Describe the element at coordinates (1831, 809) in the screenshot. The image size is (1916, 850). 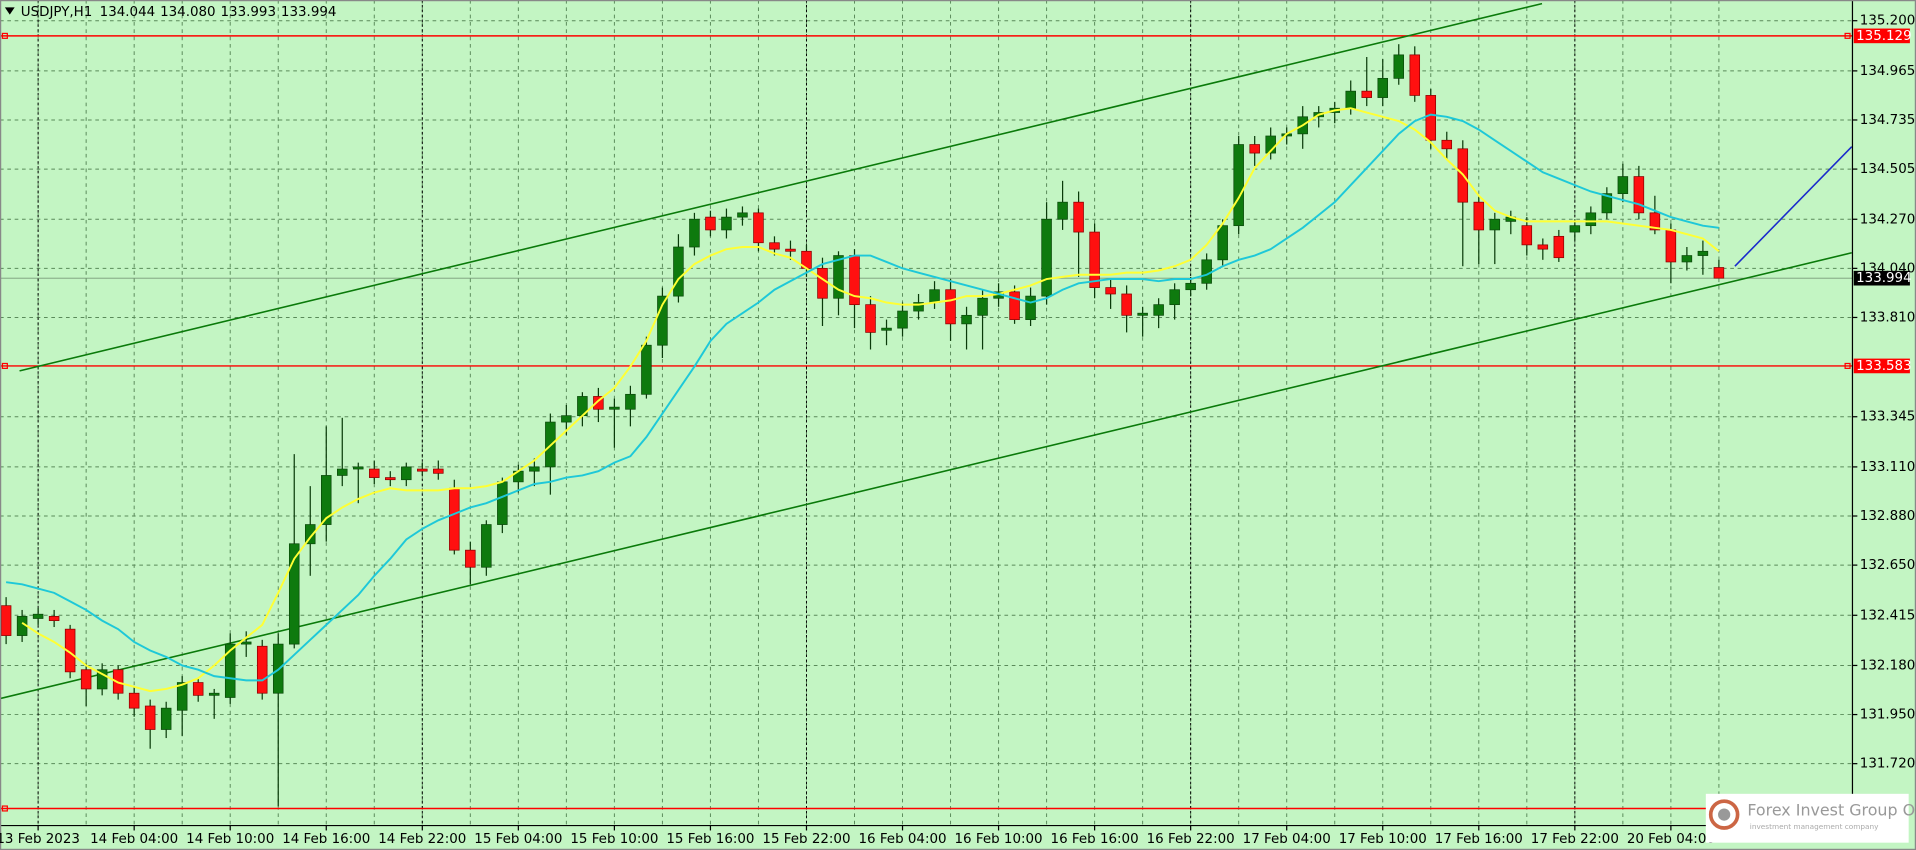
I see `watermark-title: Forex Invest Group OU` at that location.